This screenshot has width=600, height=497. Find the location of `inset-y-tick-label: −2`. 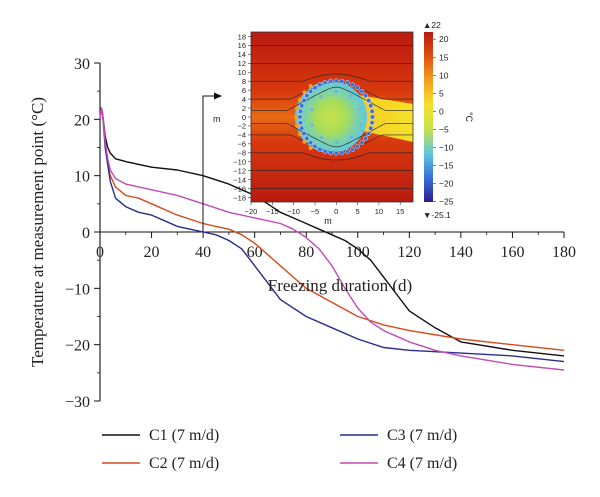

inset-y-tick-label: −2 is located at coordinates (241, 126).